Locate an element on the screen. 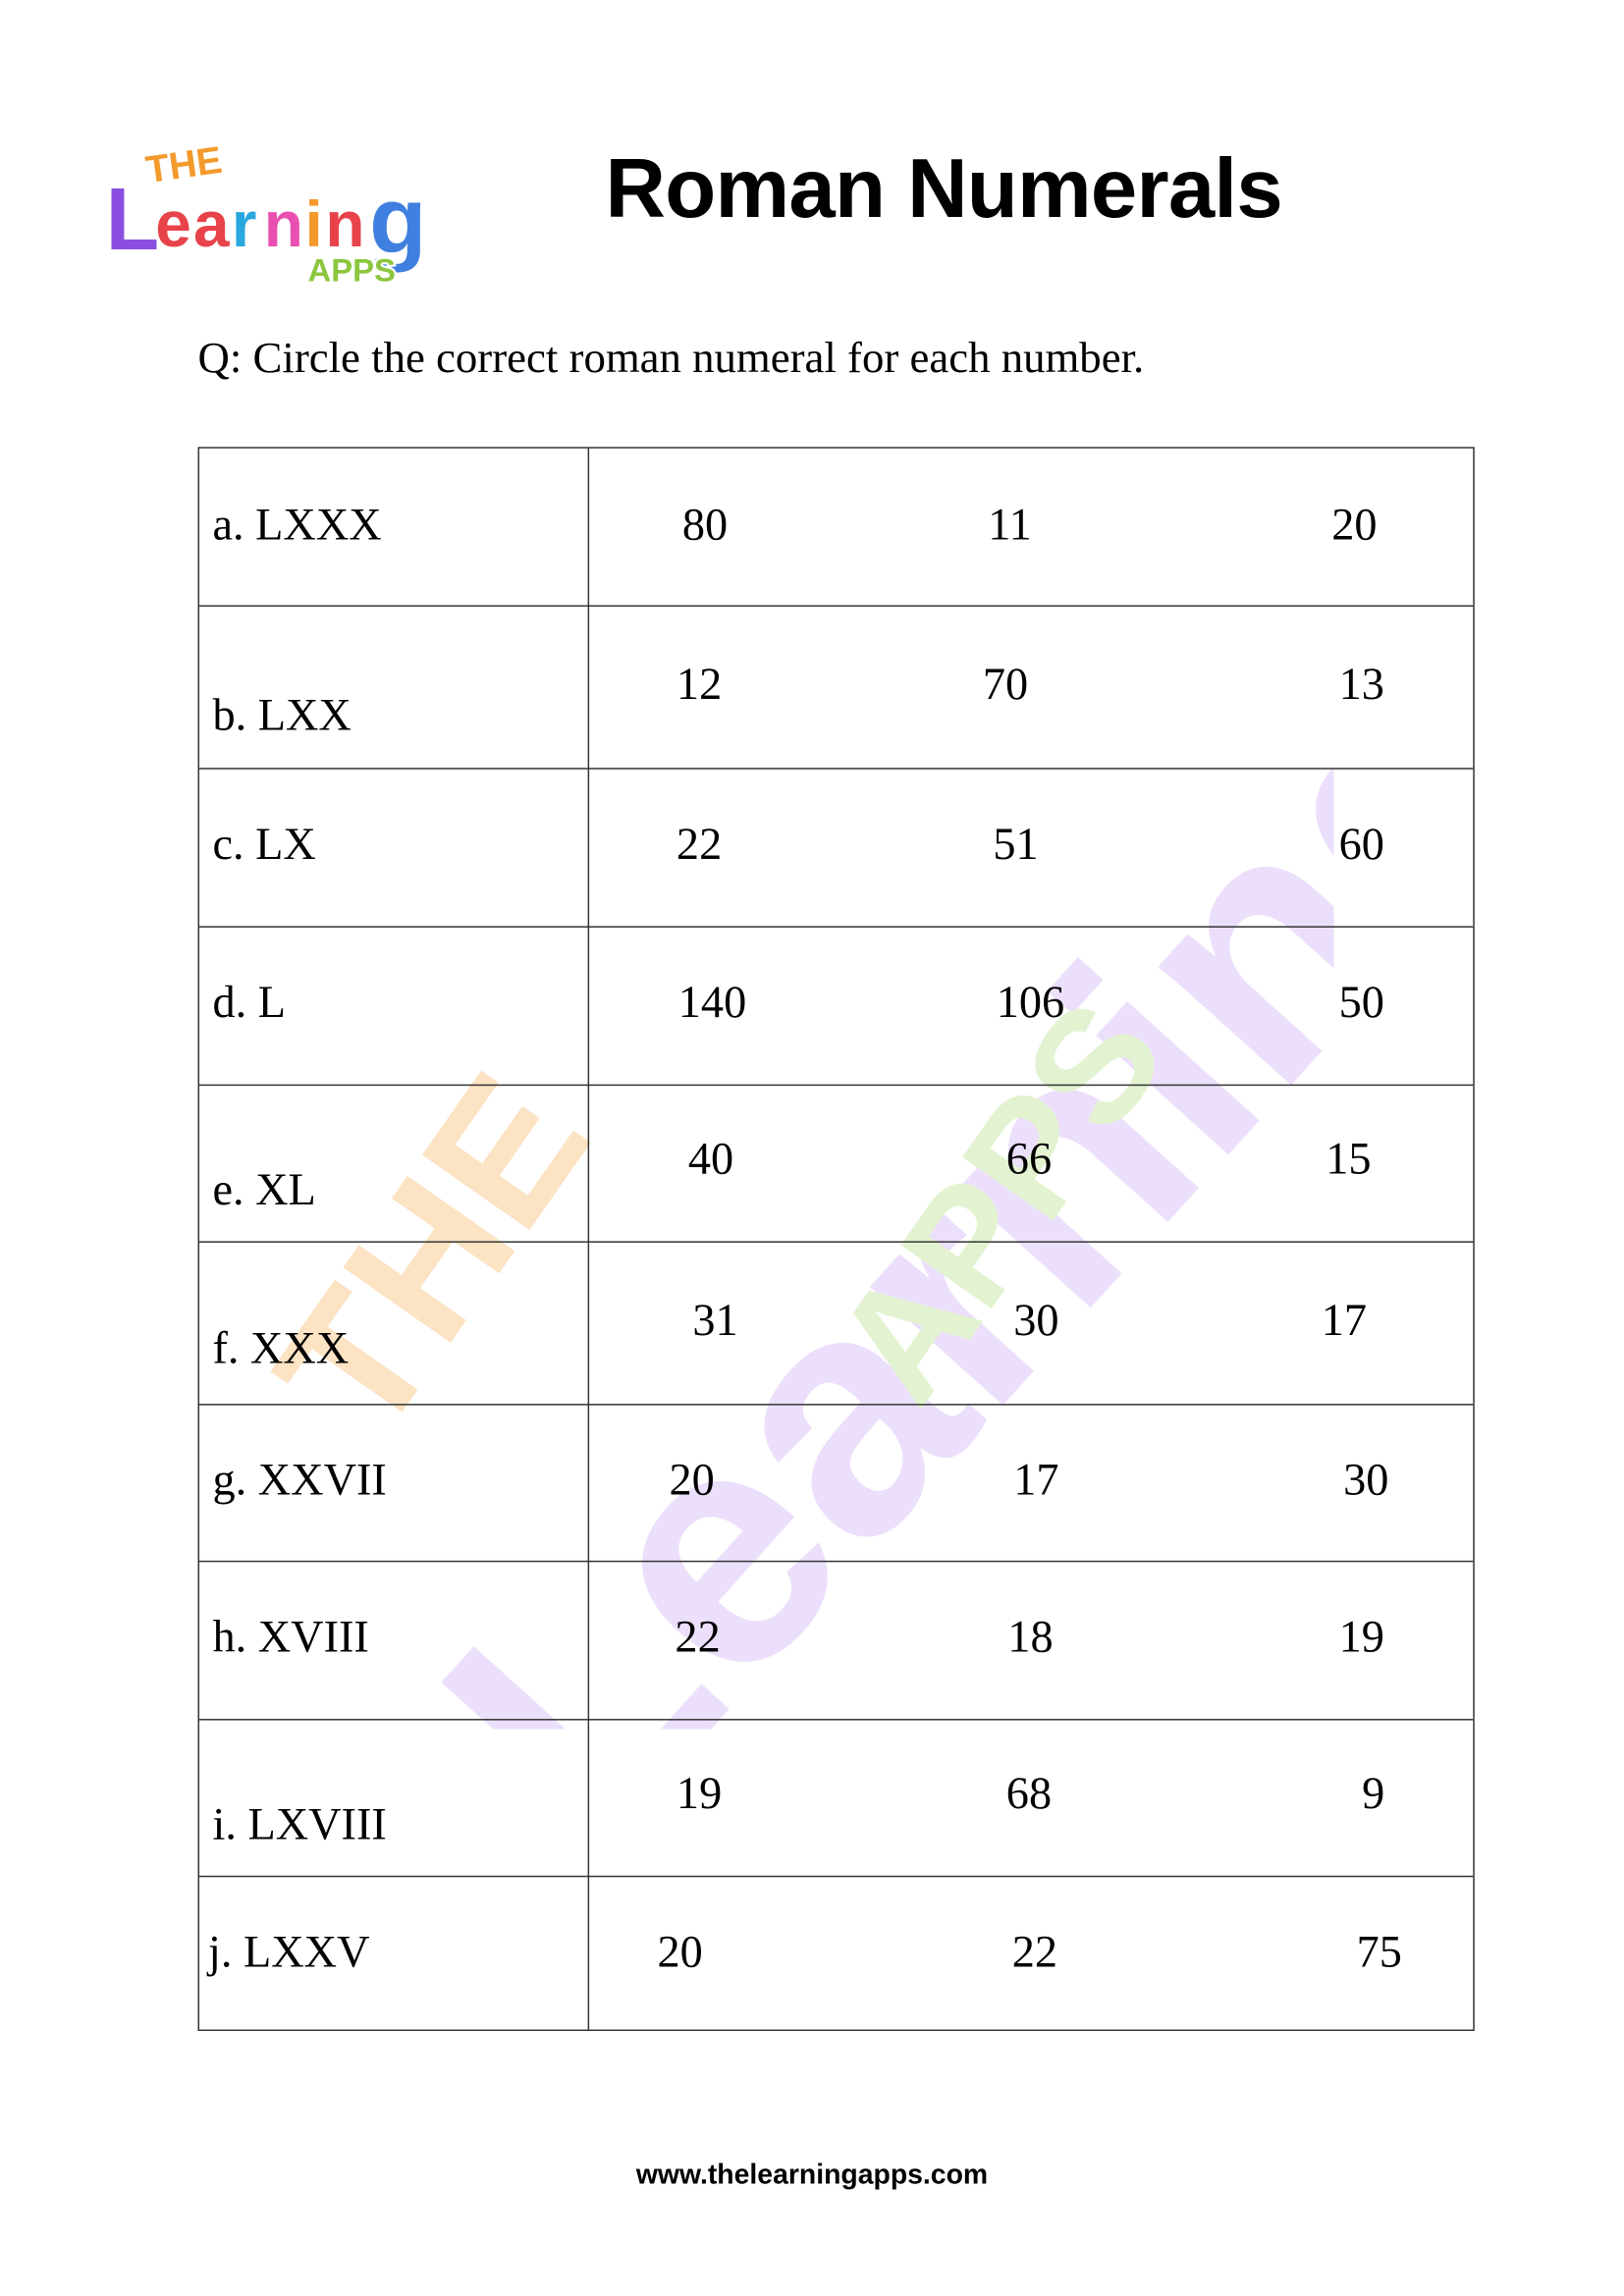 The width and height of the screenshot is (1624, 2296). option: 68 is located at coordinates (1029, 1793).